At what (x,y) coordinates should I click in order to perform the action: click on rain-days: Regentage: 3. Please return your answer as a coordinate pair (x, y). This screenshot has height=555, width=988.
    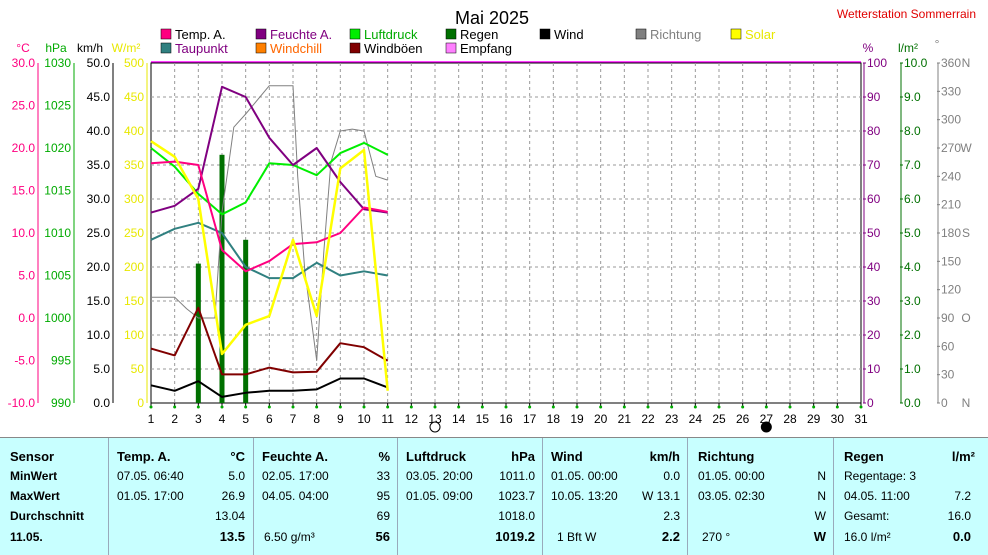
    Looking at the image, I should click on (880, 476).